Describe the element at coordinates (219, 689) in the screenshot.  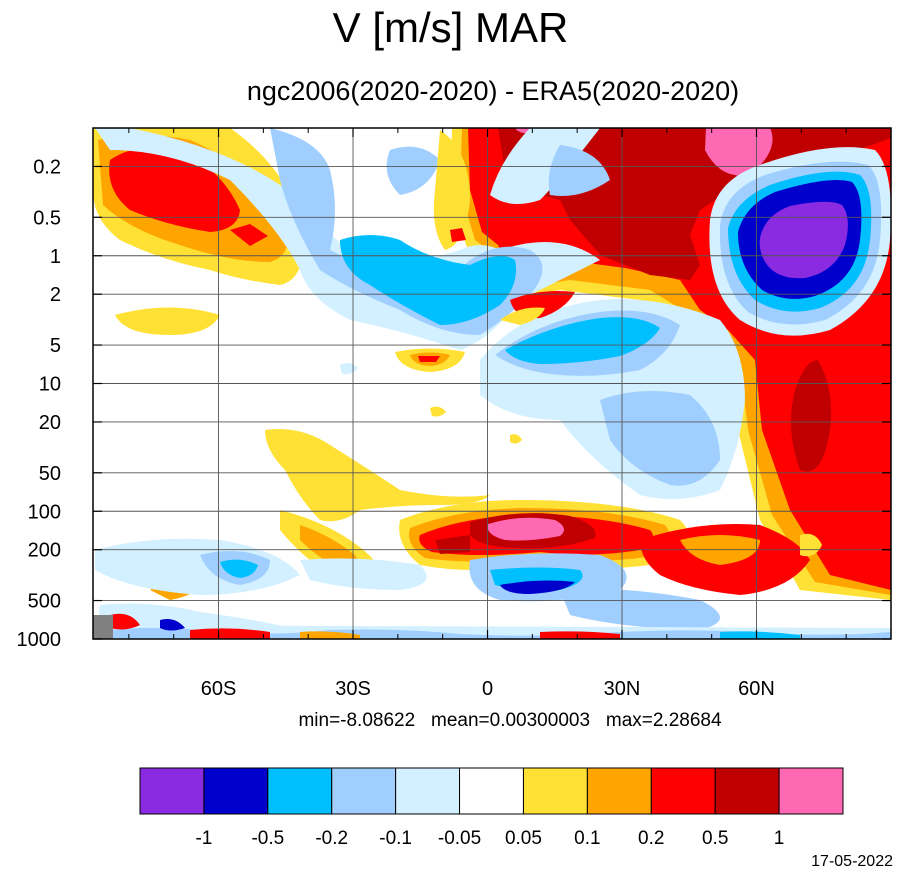
I see `x-tick-label: 60S` at that location.